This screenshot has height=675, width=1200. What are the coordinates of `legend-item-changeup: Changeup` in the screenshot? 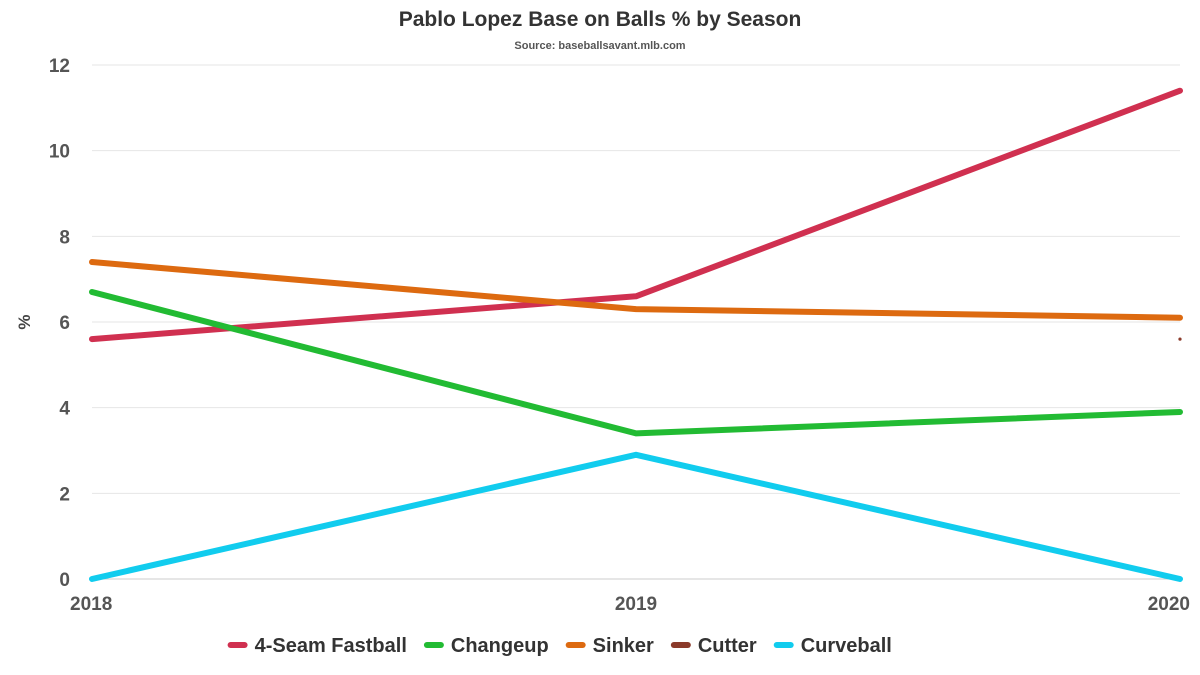 It's located at (486, 646).